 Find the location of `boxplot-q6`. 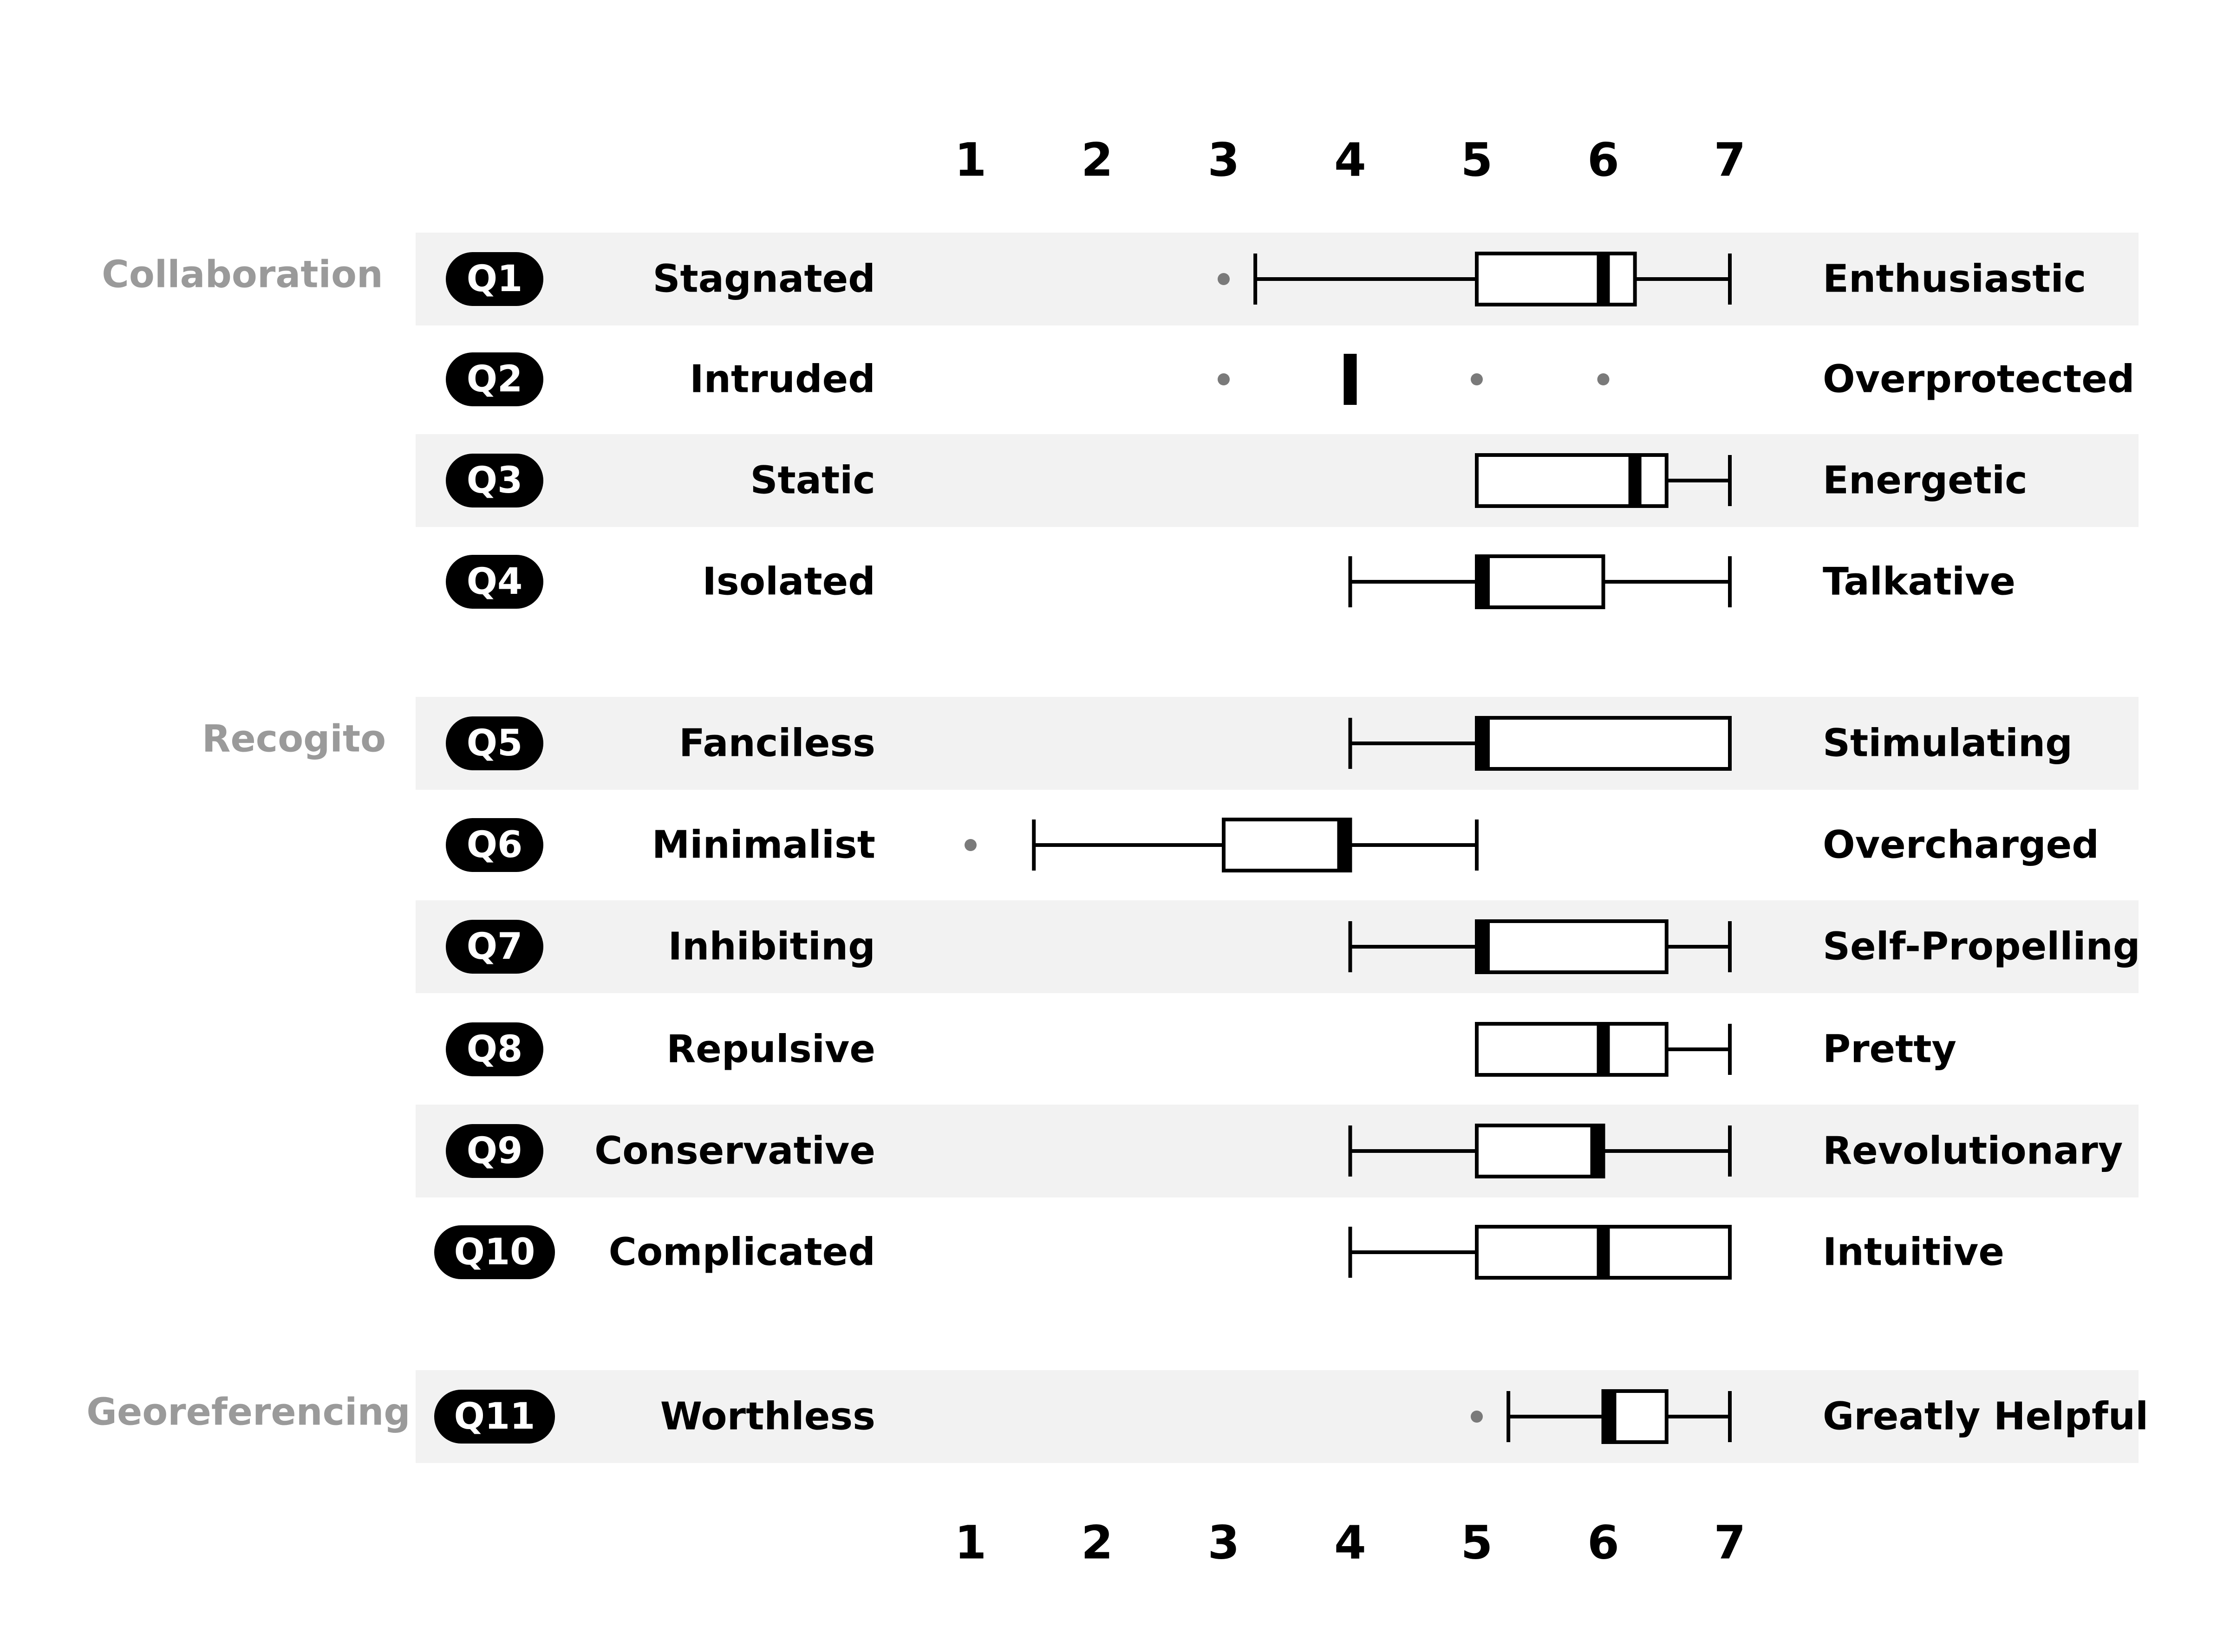

boxplot-q6 is located at coordinates (1222, 845).